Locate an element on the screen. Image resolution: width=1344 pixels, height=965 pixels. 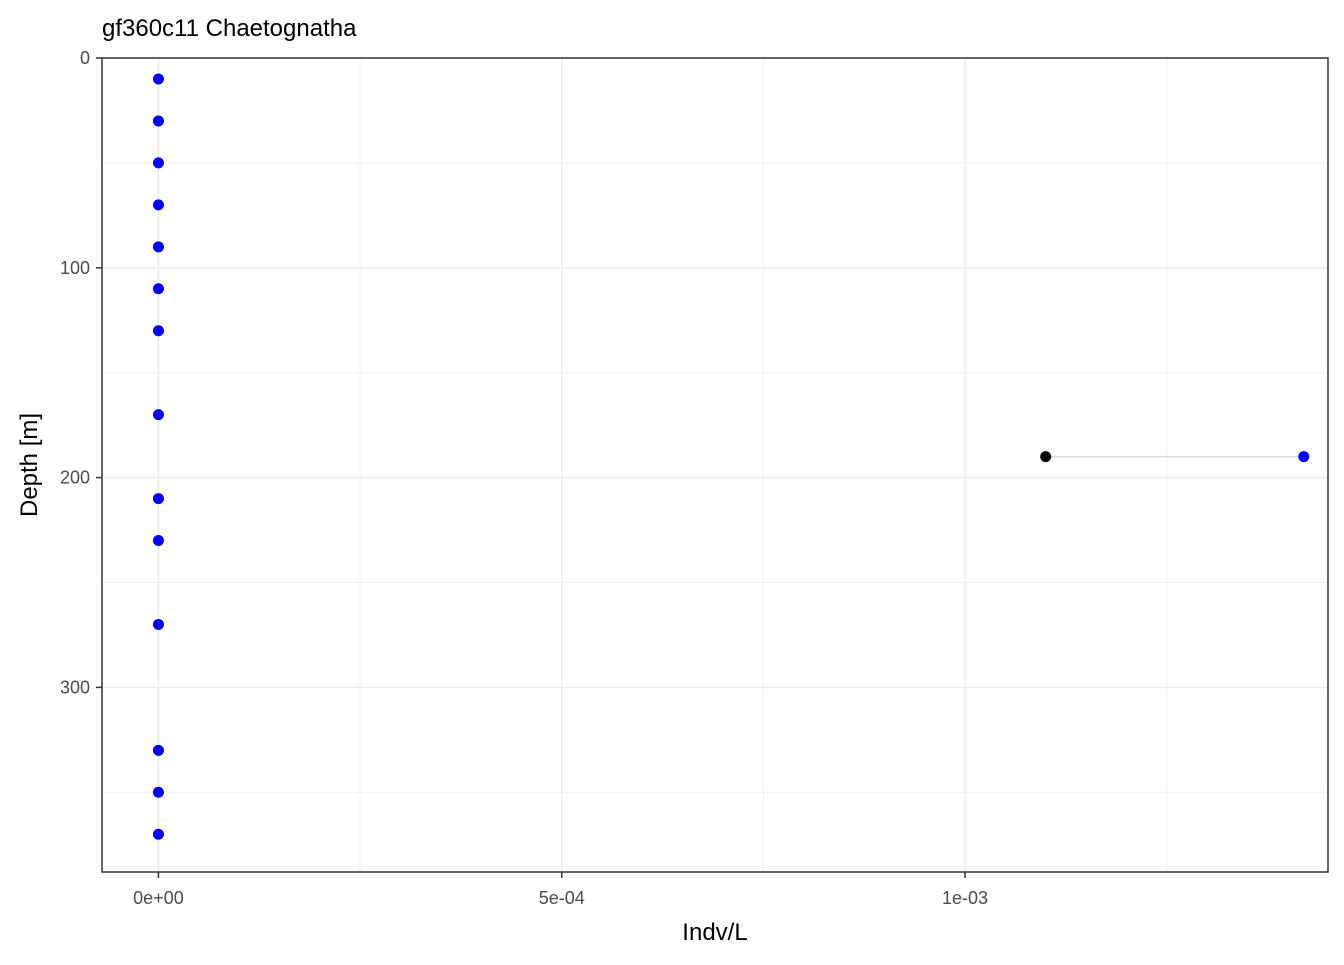
y-tick-label: 200 is located at coordinates (75, 478).